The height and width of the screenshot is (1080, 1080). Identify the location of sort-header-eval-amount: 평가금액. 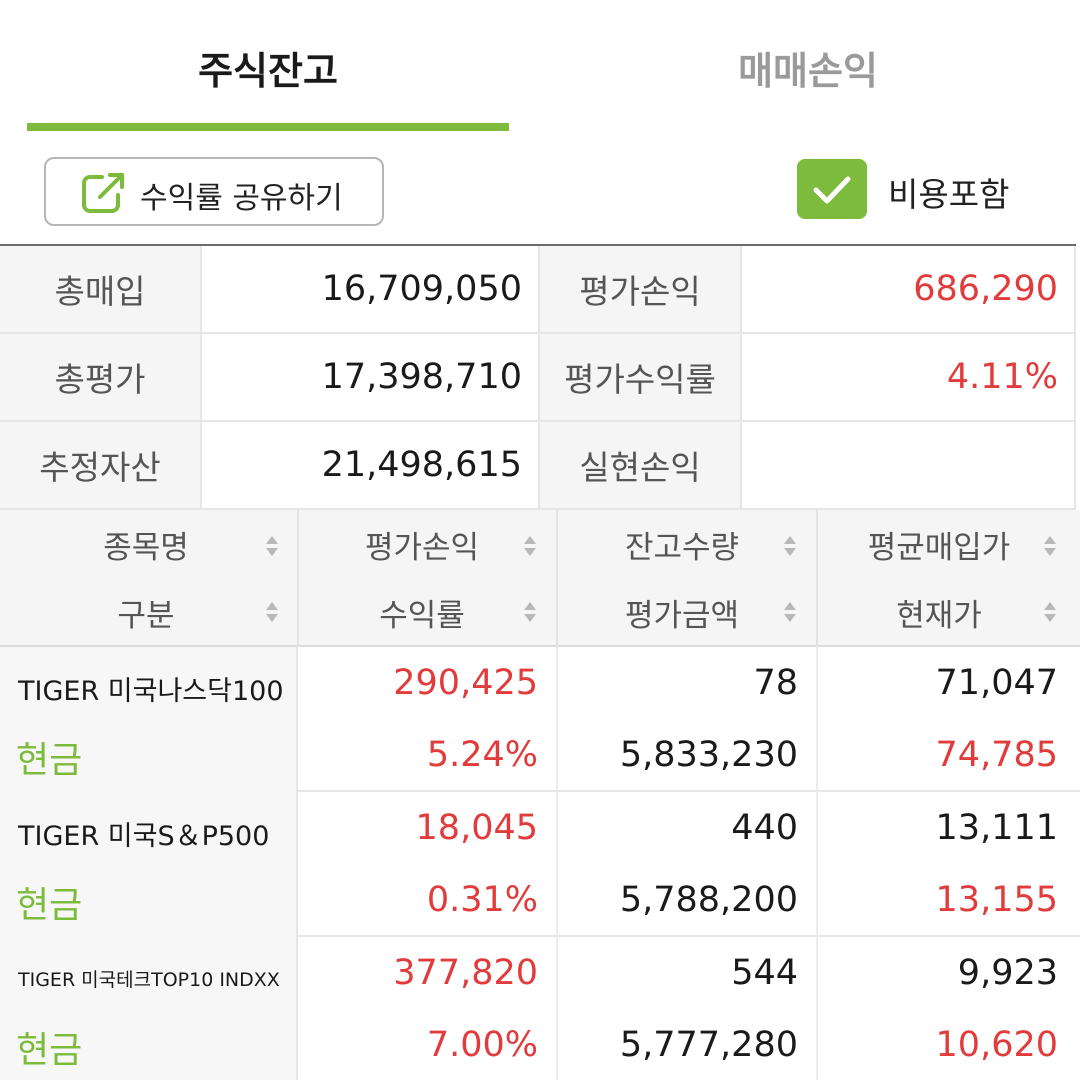
(687, 612).